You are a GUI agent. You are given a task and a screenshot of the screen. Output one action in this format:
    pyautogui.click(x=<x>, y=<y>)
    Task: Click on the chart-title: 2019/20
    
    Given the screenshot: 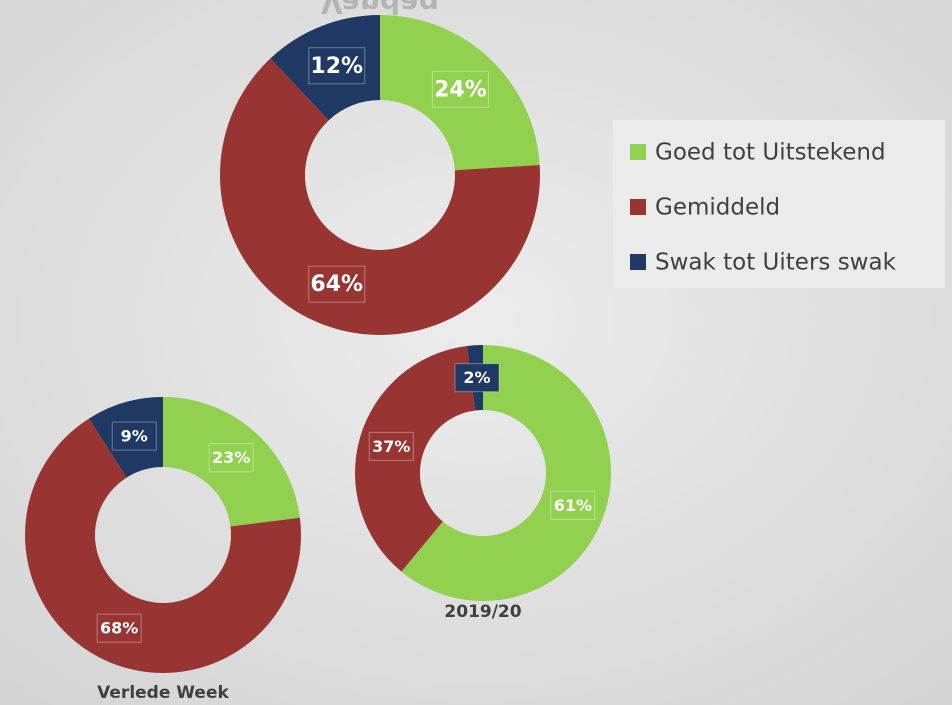 What is the action you would take?
    pyautogui.click(x=482, y=612)
    